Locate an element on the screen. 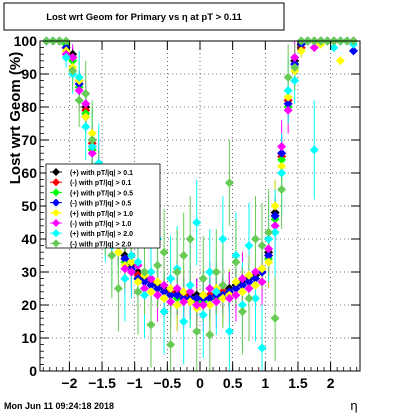  y-tick-label: 60 is located at coordinates (29, 173).